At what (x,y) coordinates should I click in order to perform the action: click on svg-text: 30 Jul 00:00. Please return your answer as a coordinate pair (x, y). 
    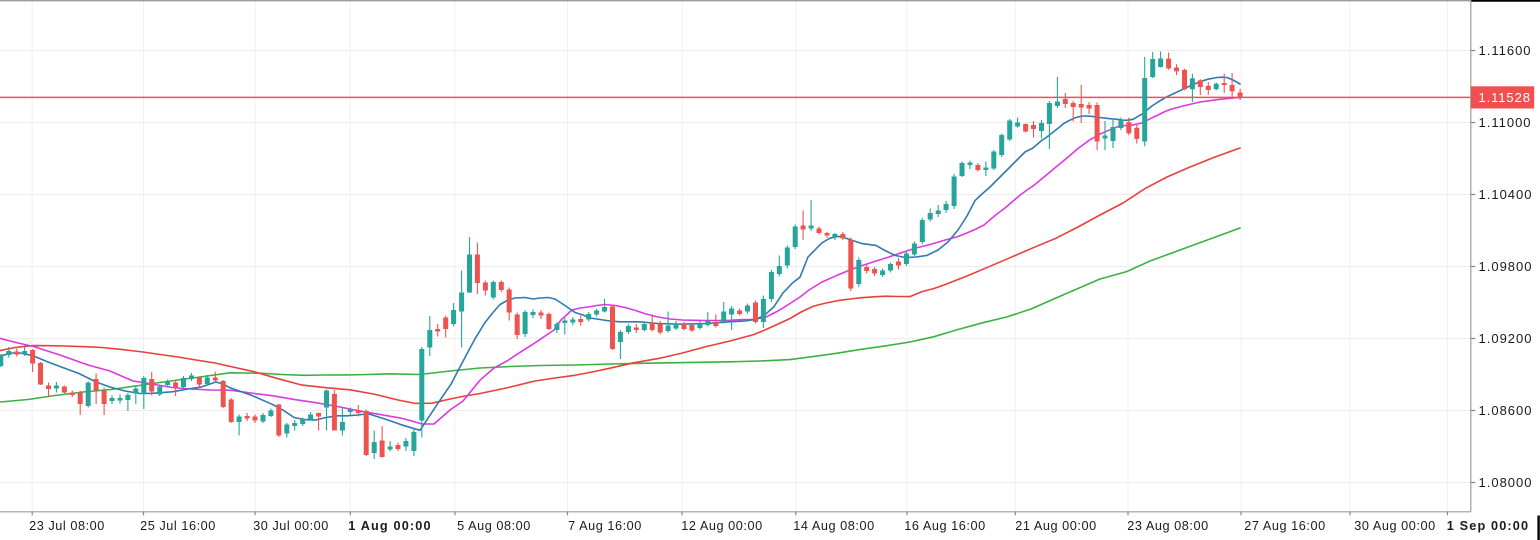
    Looking at the image, I should click on (291, 526).